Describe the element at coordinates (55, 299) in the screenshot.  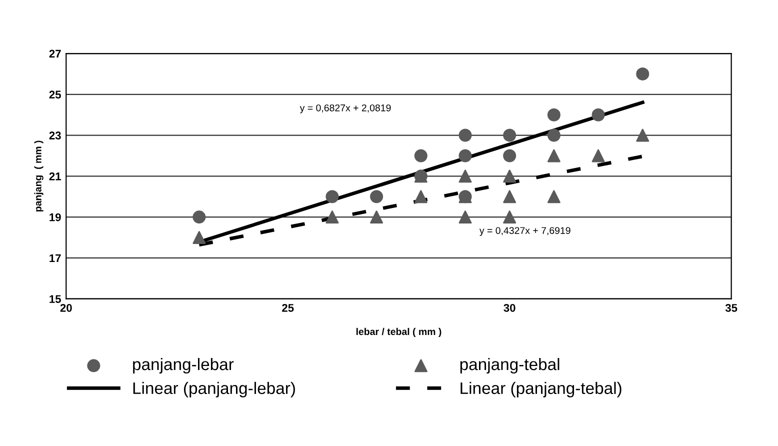
I see `y-tick-label: 15` at that location.